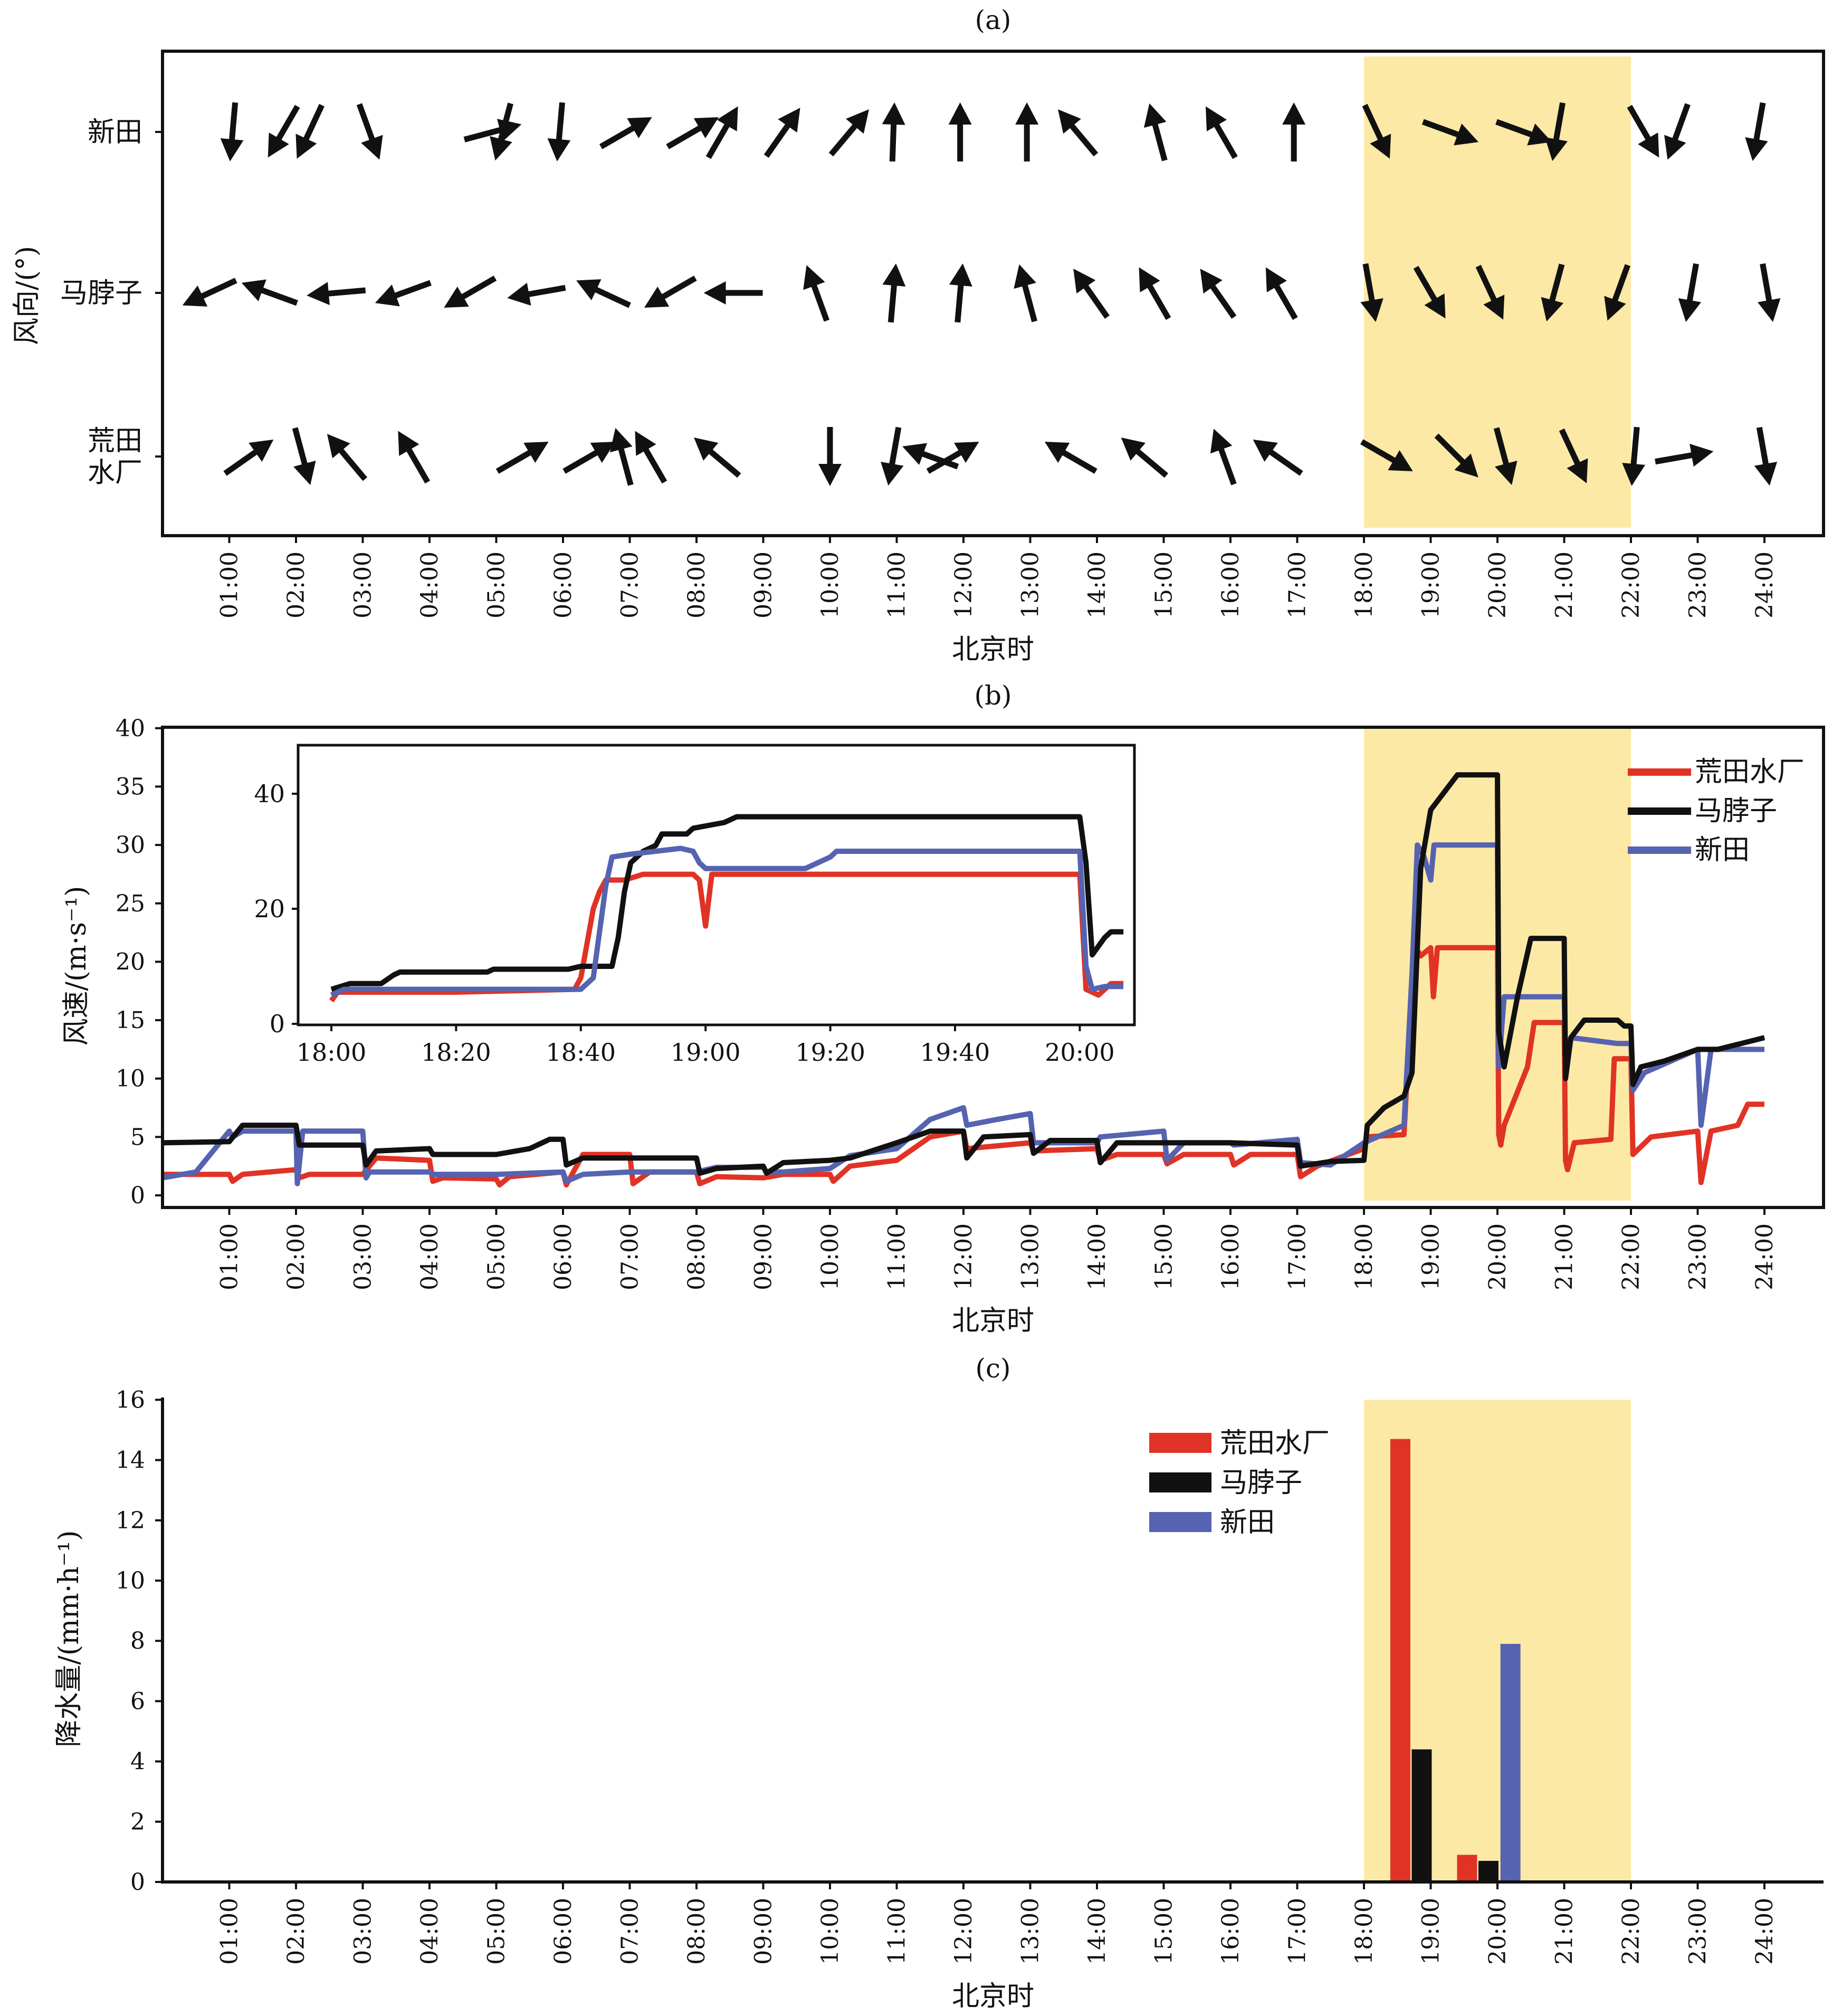 The image size is (1842, 2016). What do you see at coordinates (137, 1761) in the screenshot?
I see `panel-c-y-tick-label: 4` at bounding box center [137, 1761].